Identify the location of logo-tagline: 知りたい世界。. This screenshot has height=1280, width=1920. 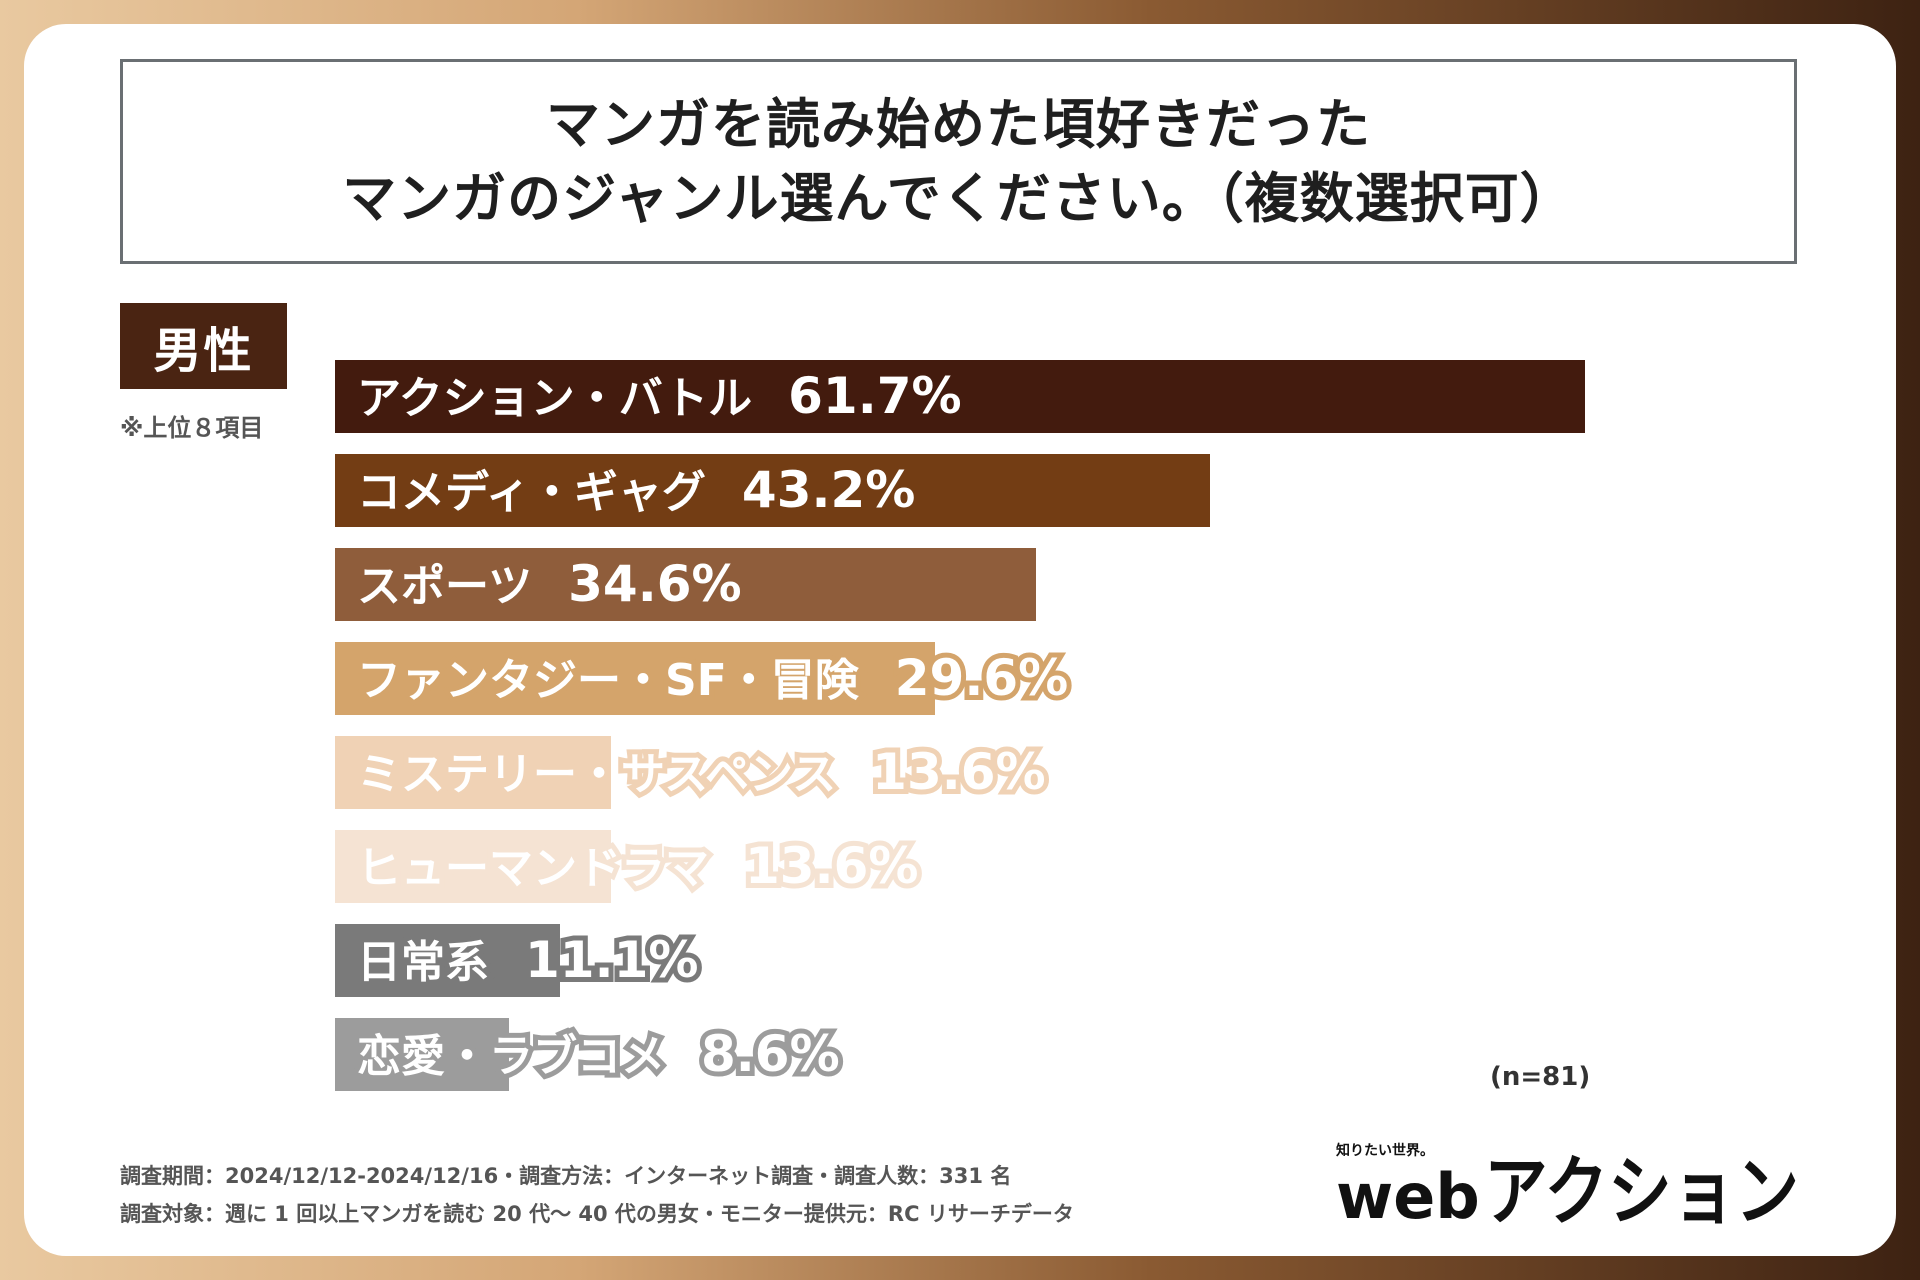
(1385, 1151).